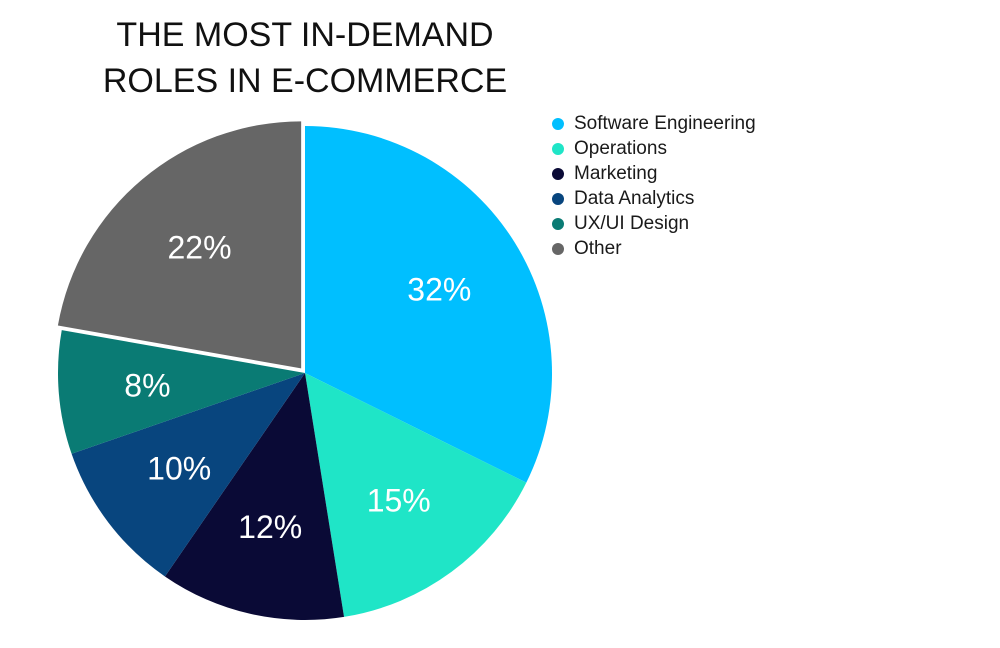 This screenshot has width=1000, height=648. Describe the element at coordinates (620, 148) in the screenshot. I see `legend-label: Operations` at that location.